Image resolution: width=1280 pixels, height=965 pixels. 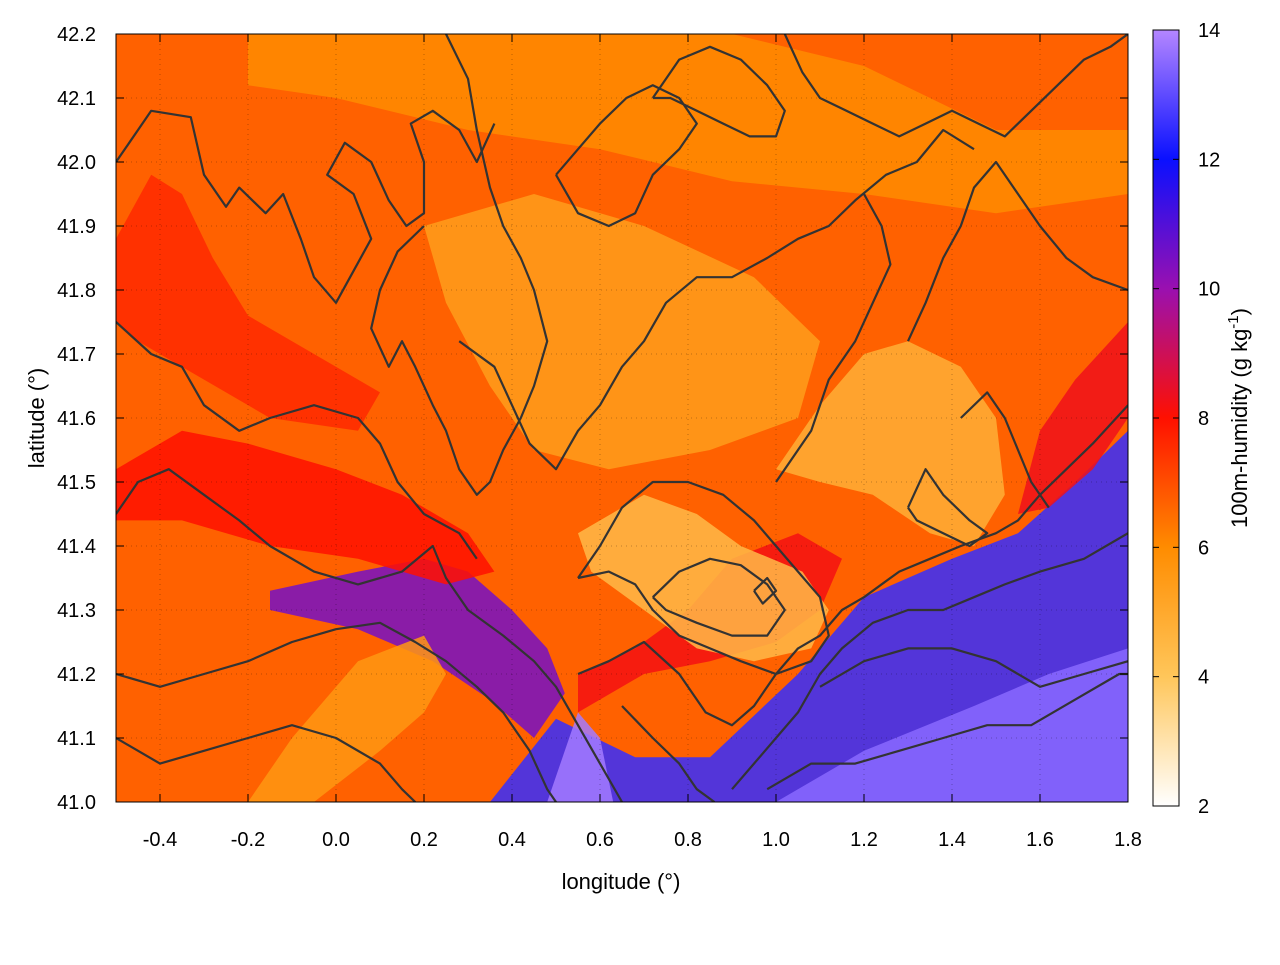 I want to click on x-tick-label: 1.8, so click(x=1128, y=840).